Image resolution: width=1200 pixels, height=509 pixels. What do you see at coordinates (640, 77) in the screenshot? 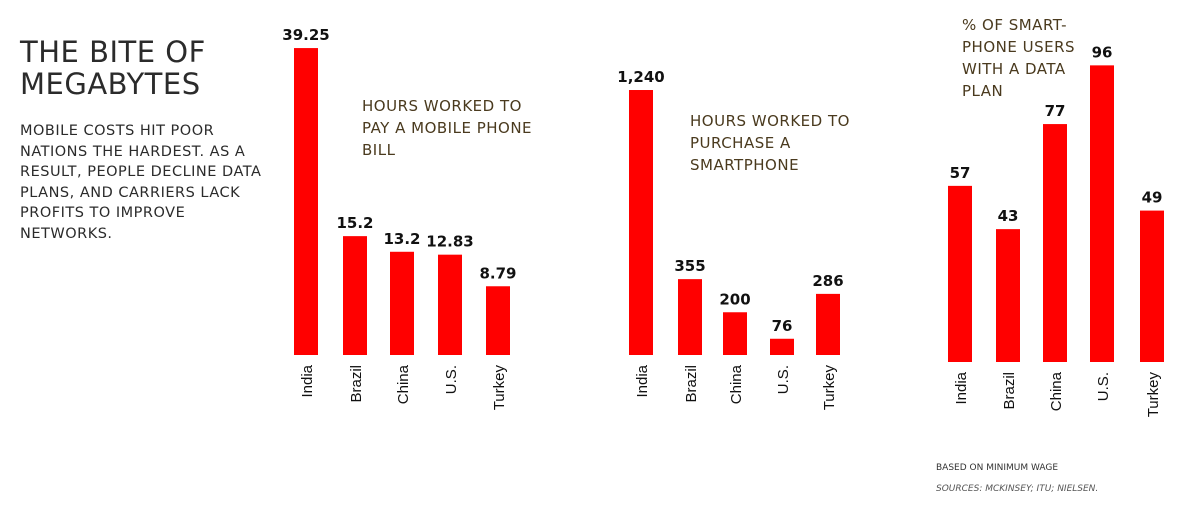
I see `chart2-value-label: 1,240` at bounding box center [640, 77].